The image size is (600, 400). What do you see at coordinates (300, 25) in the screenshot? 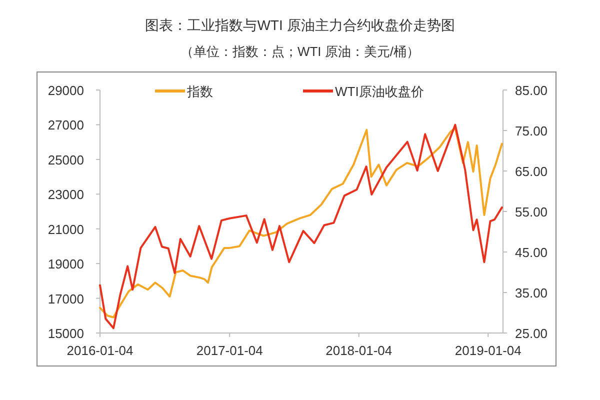
I see `chart-title: 图表：工业指数与WTI 原油主力合约收盘价走势图` at bounding box center [300, 25].